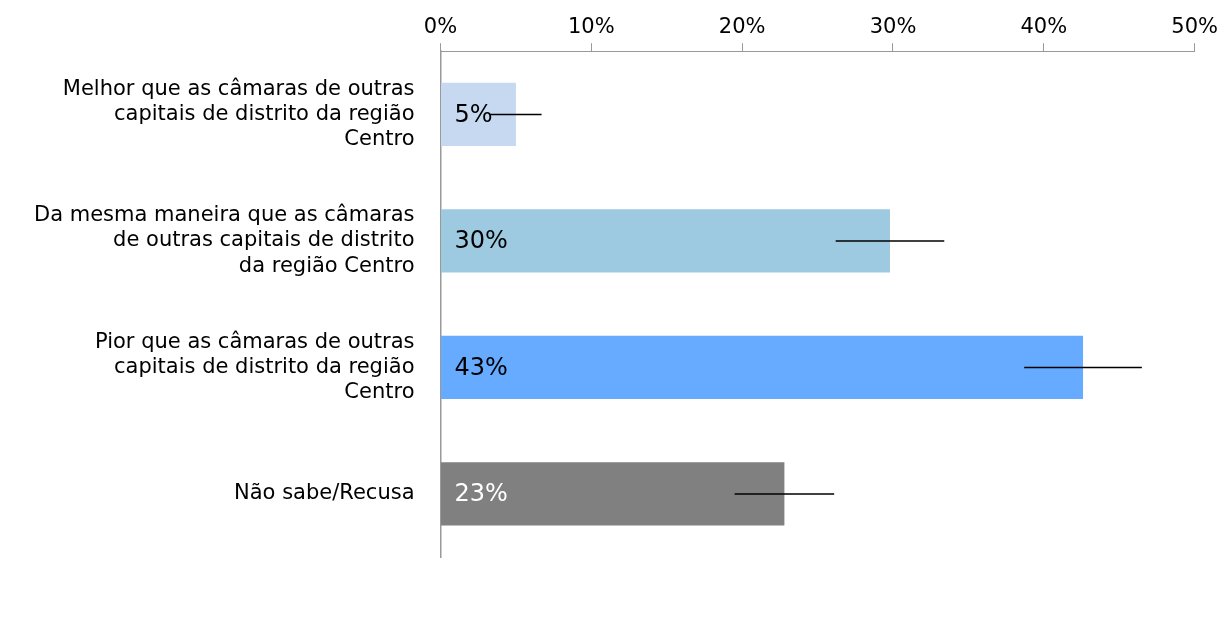  Describe the element at coordinates (591, 26) in the screenshot. I see `x-tick-label: 10%` at that location.